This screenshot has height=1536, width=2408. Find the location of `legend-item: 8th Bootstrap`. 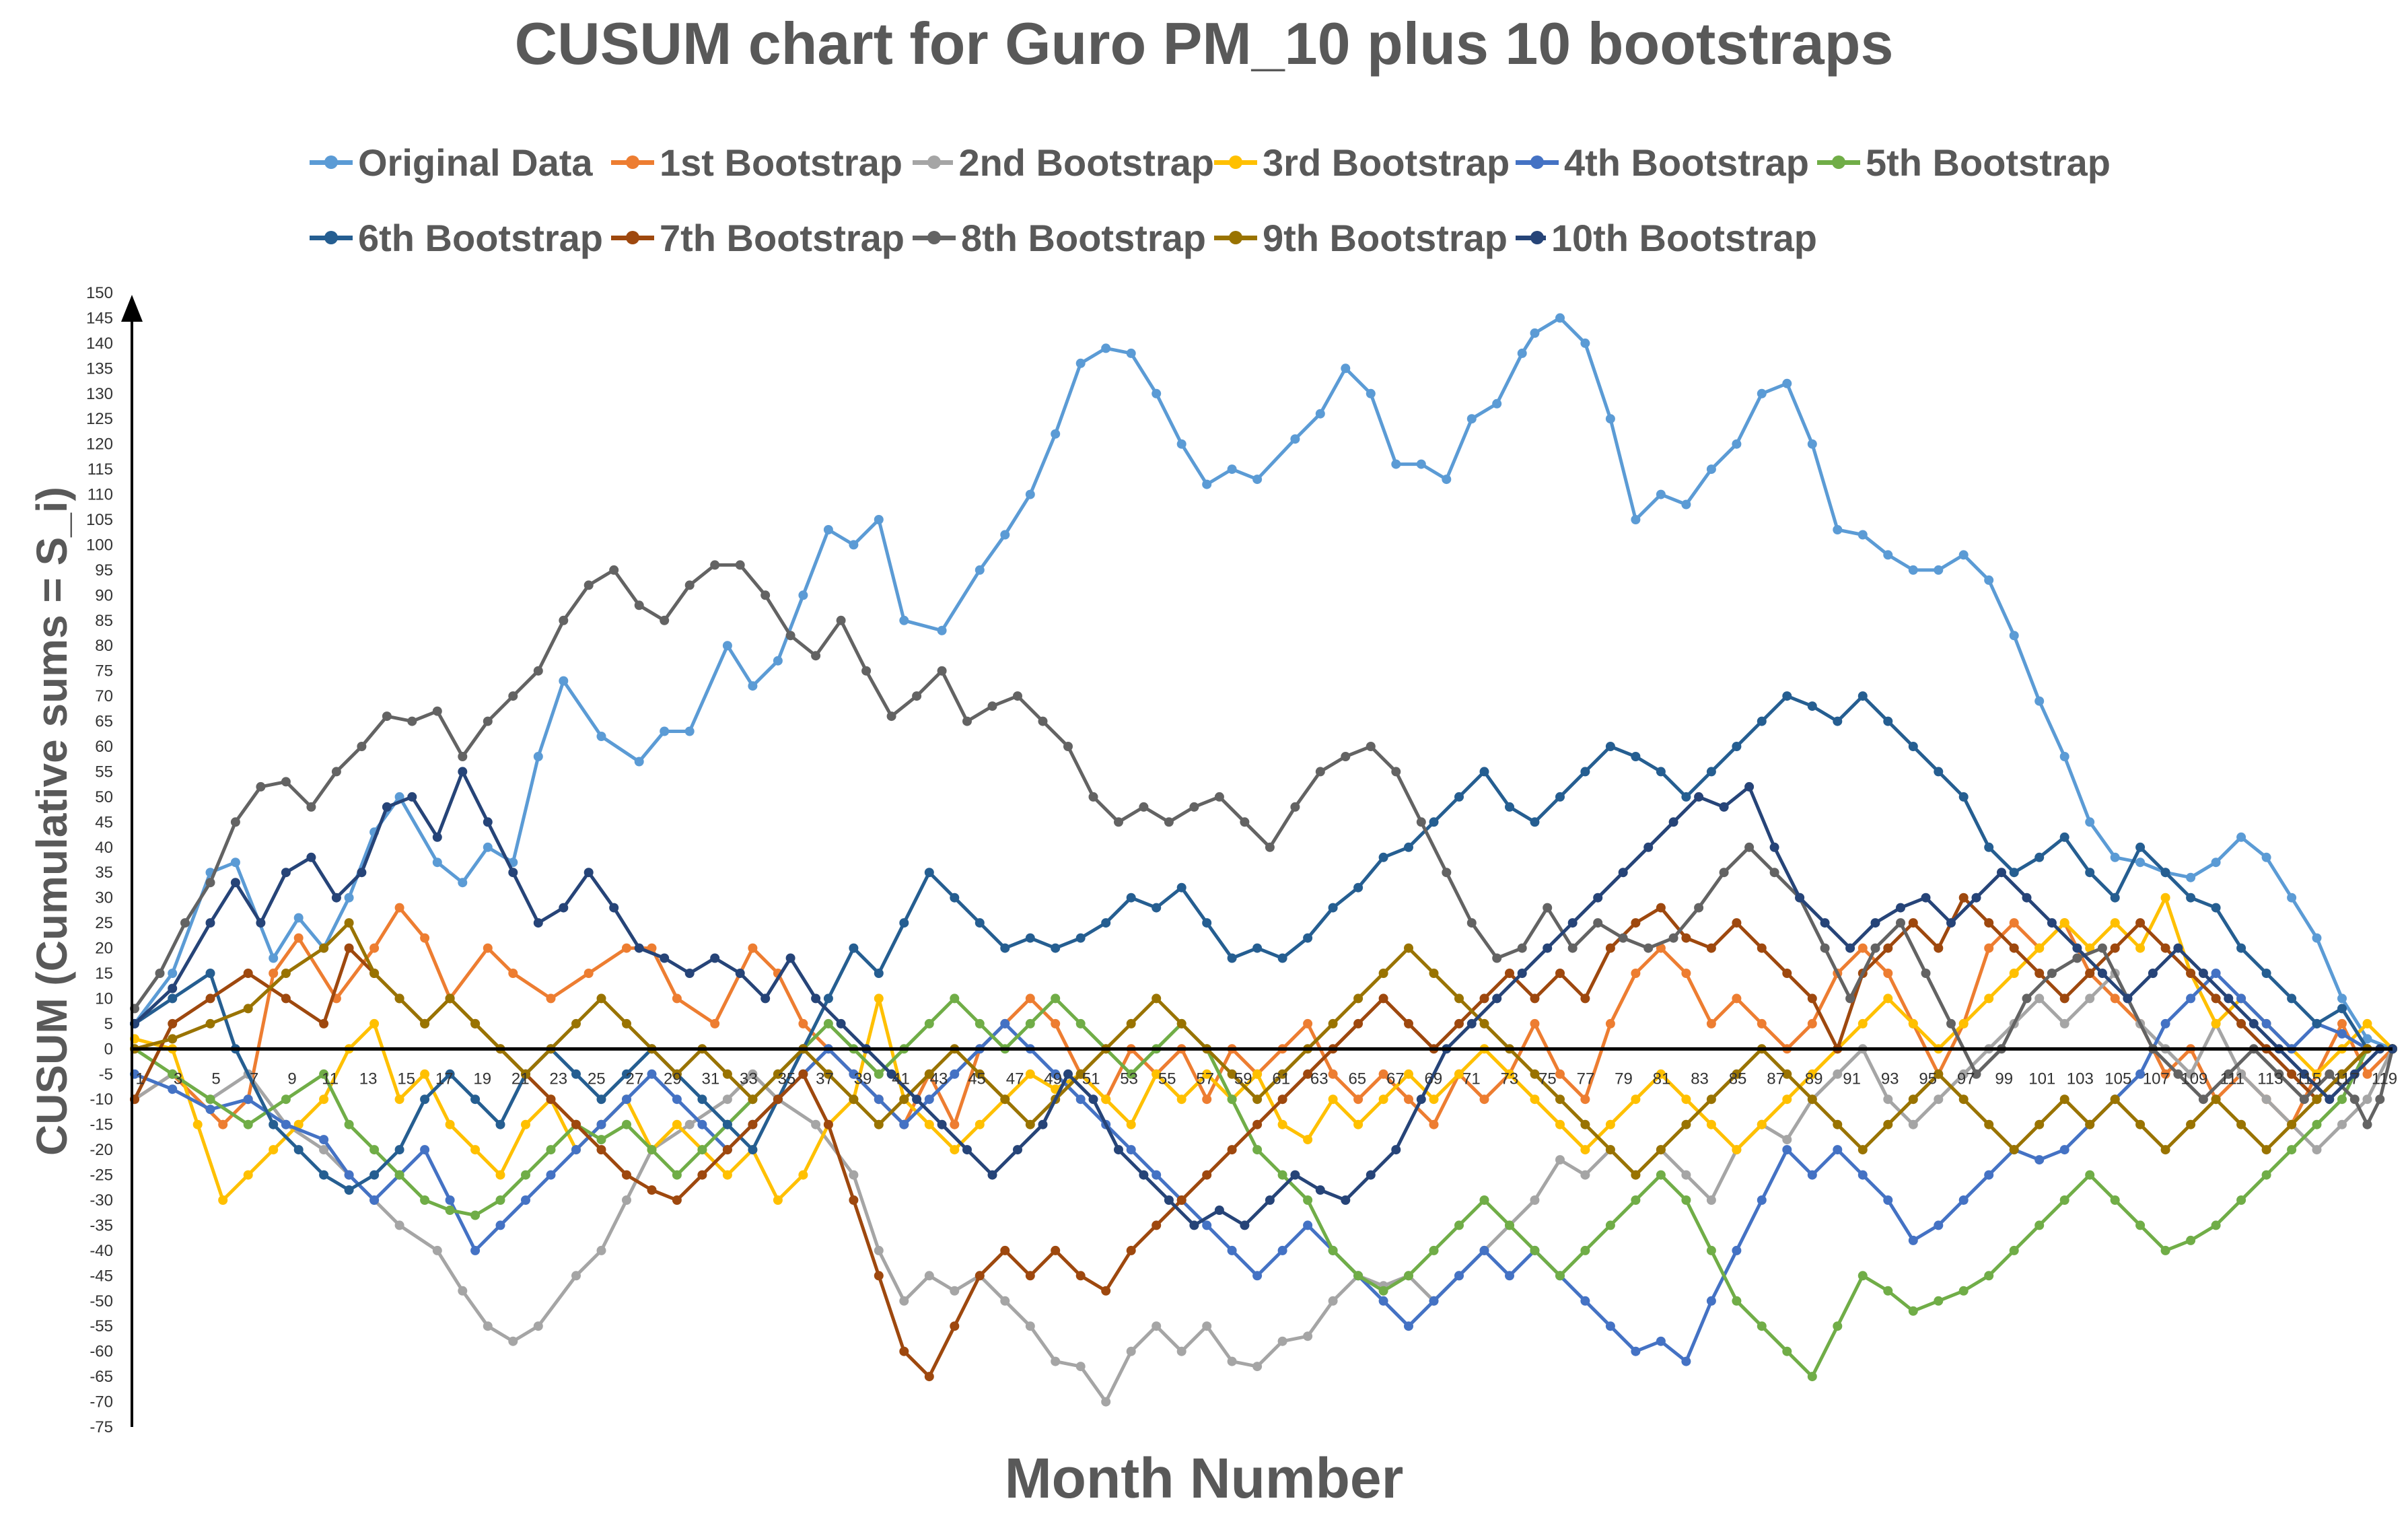

legend-item: 8th Bootstrap is located at coordinates (1063, 238).